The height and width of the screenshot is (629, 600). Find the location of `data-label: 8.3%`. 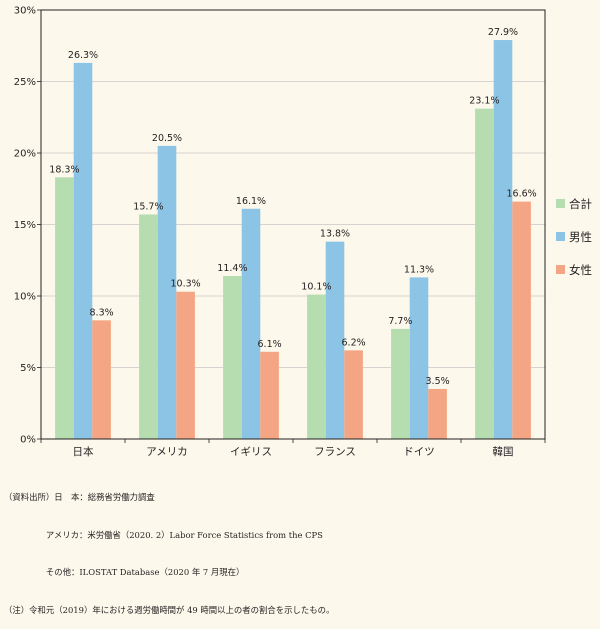

data-label: 8.3% is located at coordinates (102, 312).